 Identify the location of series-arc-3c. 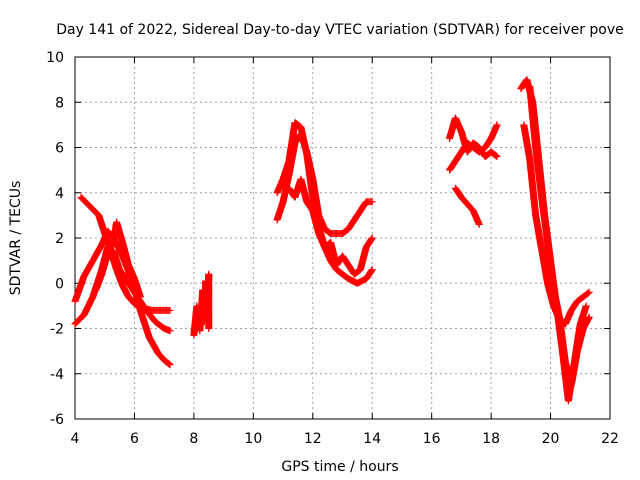
(330, 226).